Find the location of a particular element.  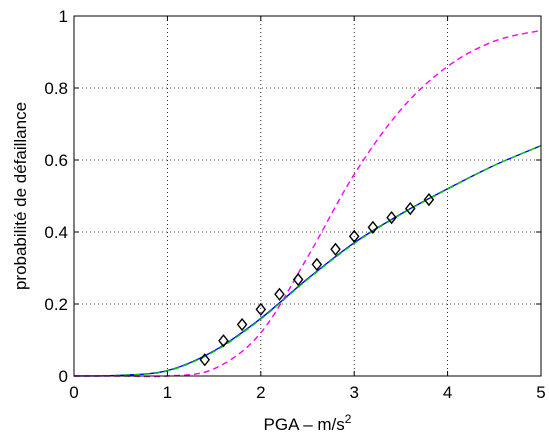

x-axis-label: PGA – m/s2 is located at coordinates (308, 423).